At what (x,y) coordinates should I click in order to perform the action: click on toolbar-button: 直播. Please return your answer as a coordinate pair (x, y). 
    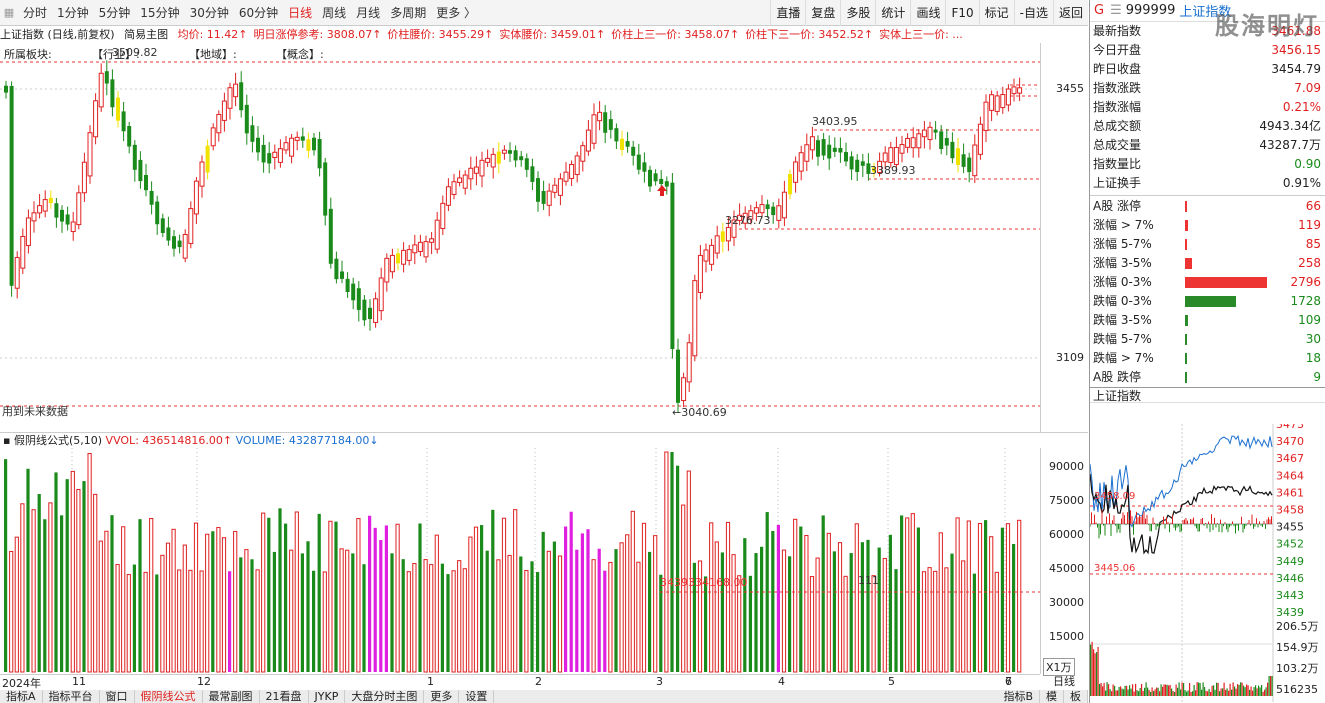
    Looking at the image, I should click on (787, 13).